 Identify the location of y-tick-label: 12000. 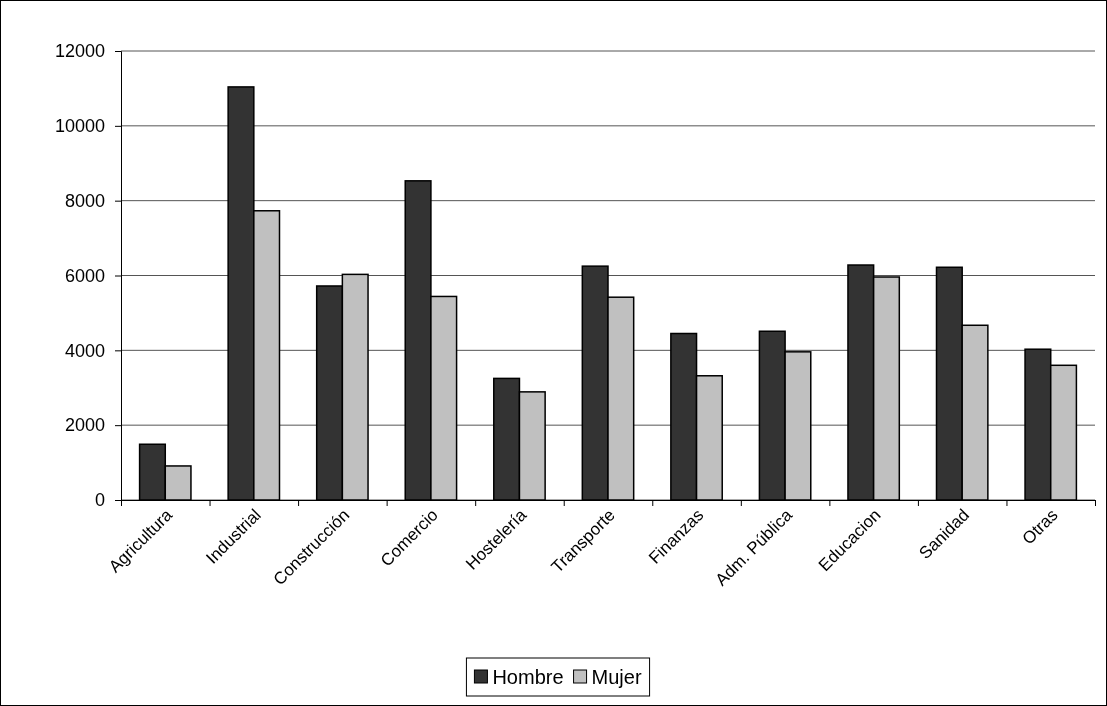
(79, 51).